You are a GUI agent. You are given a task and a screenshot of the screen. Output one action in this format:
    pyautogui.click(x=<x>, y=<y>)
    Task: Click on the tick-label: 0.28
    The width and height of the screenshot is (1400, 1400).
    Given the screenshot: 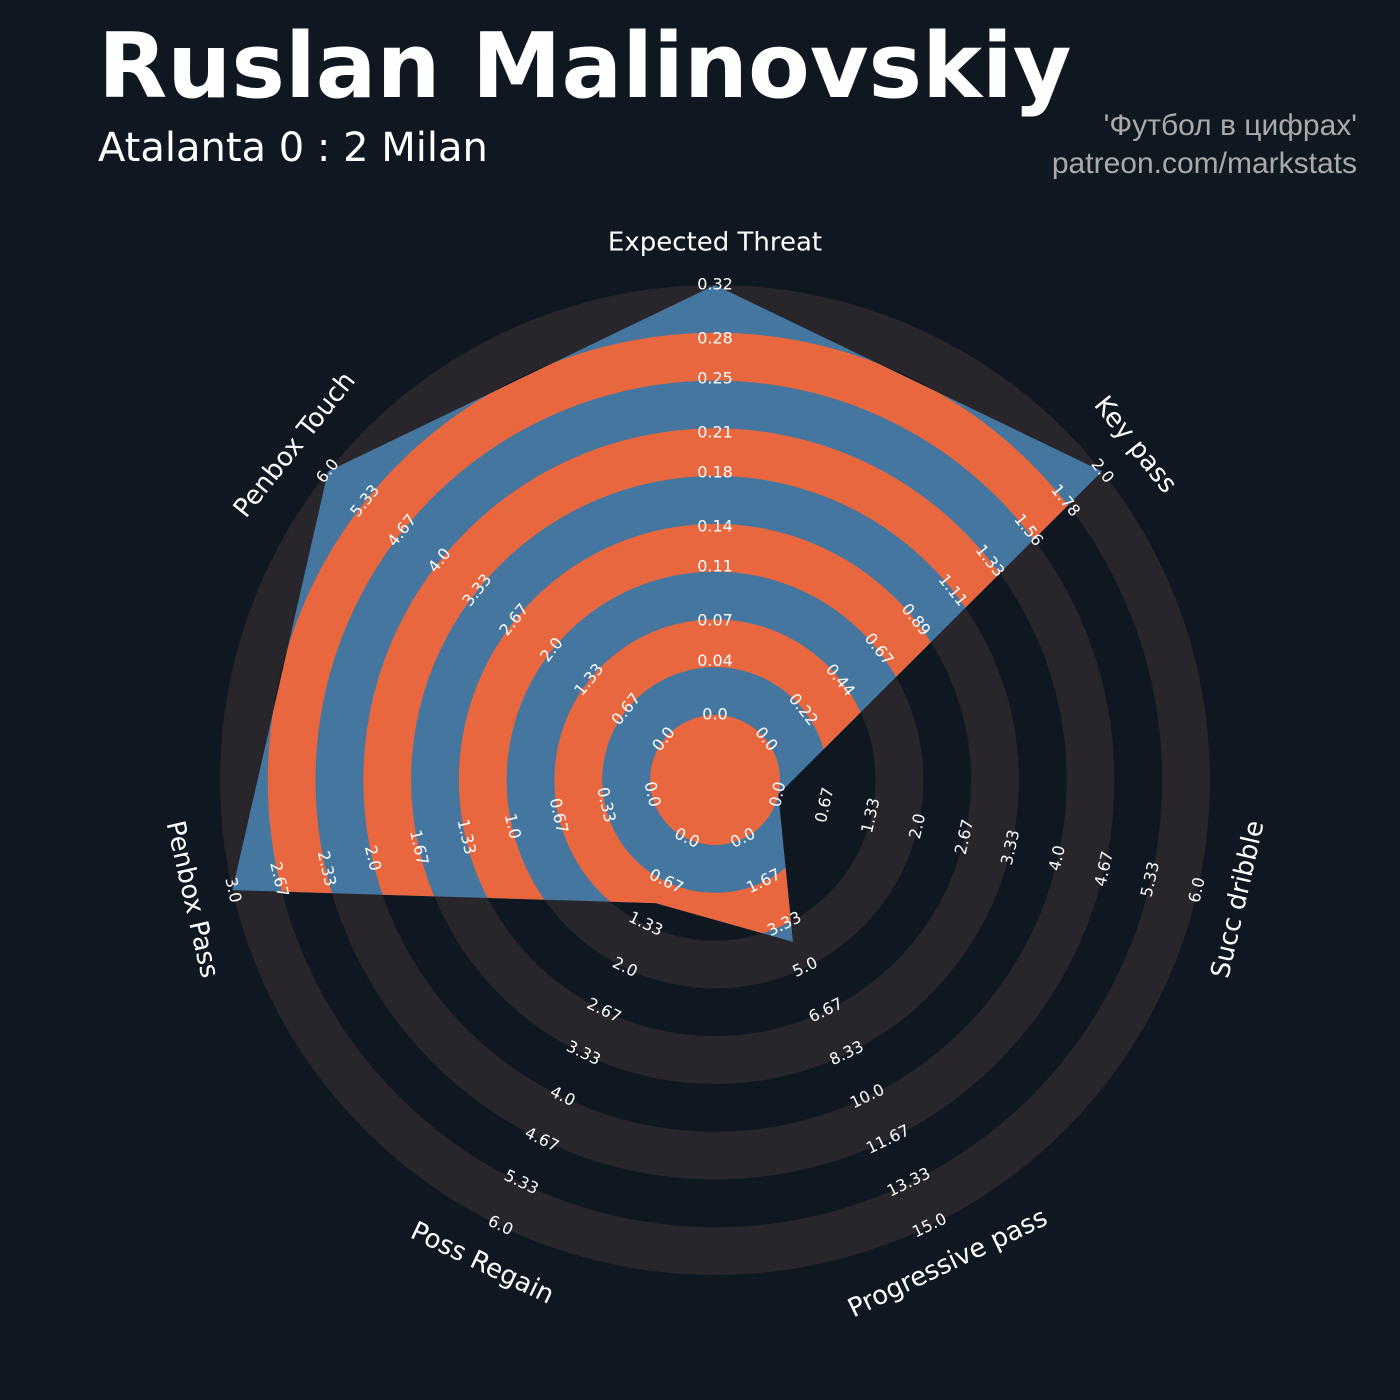 What is the action you would take?
    pyautogui.click(x=715, y=337)
    